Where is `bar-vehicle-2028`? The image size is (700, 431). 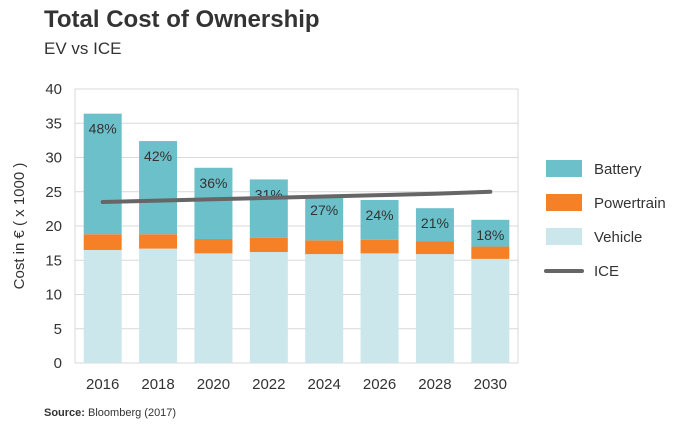
bar-vehicle-2028 is located at coordinates (434, 308).